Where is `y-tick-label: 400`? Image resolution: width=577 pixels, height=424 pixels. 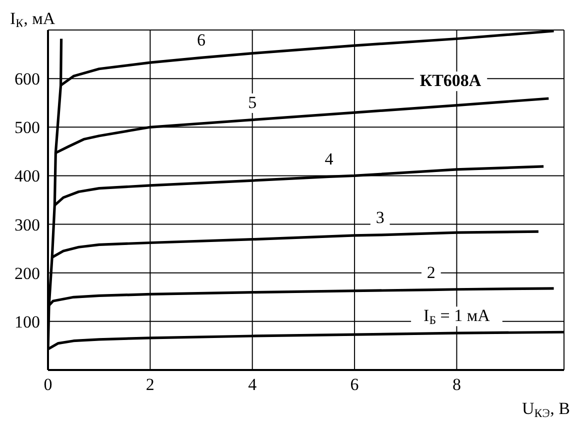 y-tick-label: 400 is located at coordinates (27, 176).